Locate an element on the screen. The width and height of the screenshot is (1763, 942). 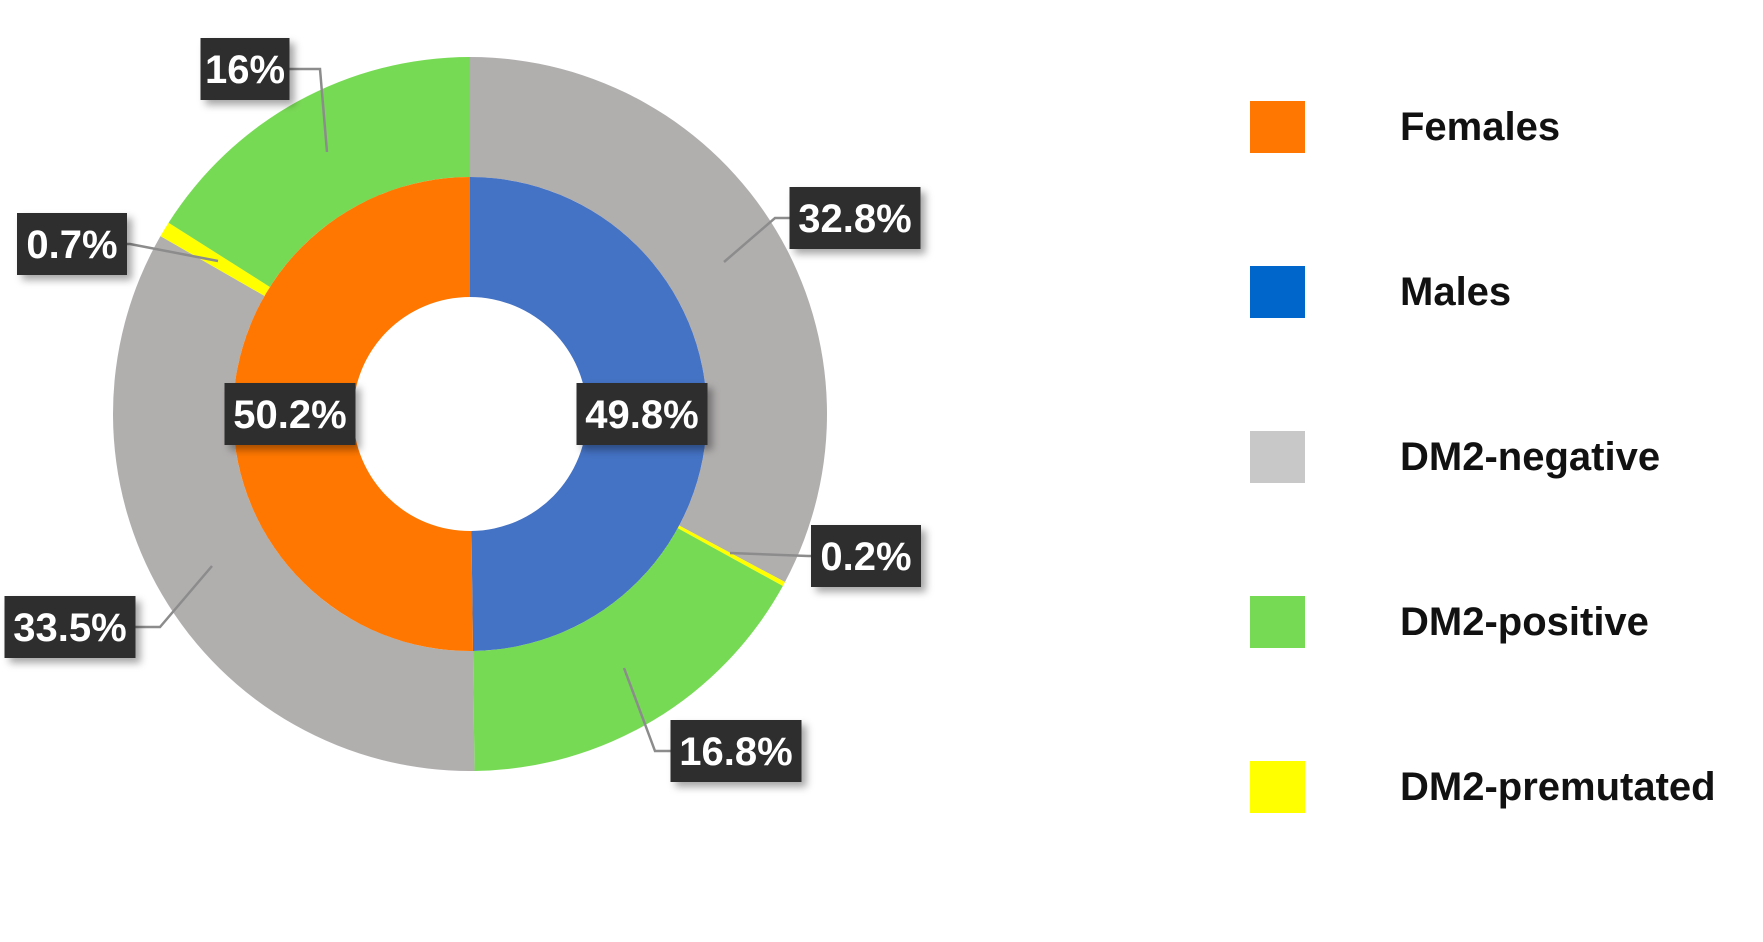
data-label-dm2-premutated-outer-4: 0.7% is located at coordinates (72, 244).